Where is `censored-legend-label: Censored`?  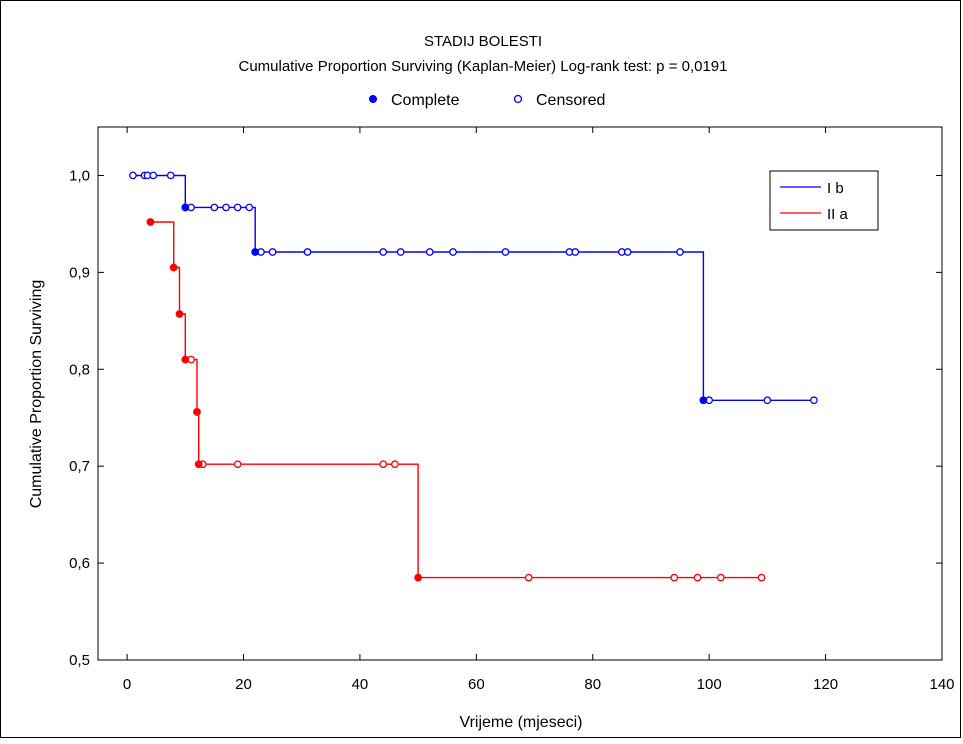
censored-legend-label: Censored is located at coordinates (570, 100).